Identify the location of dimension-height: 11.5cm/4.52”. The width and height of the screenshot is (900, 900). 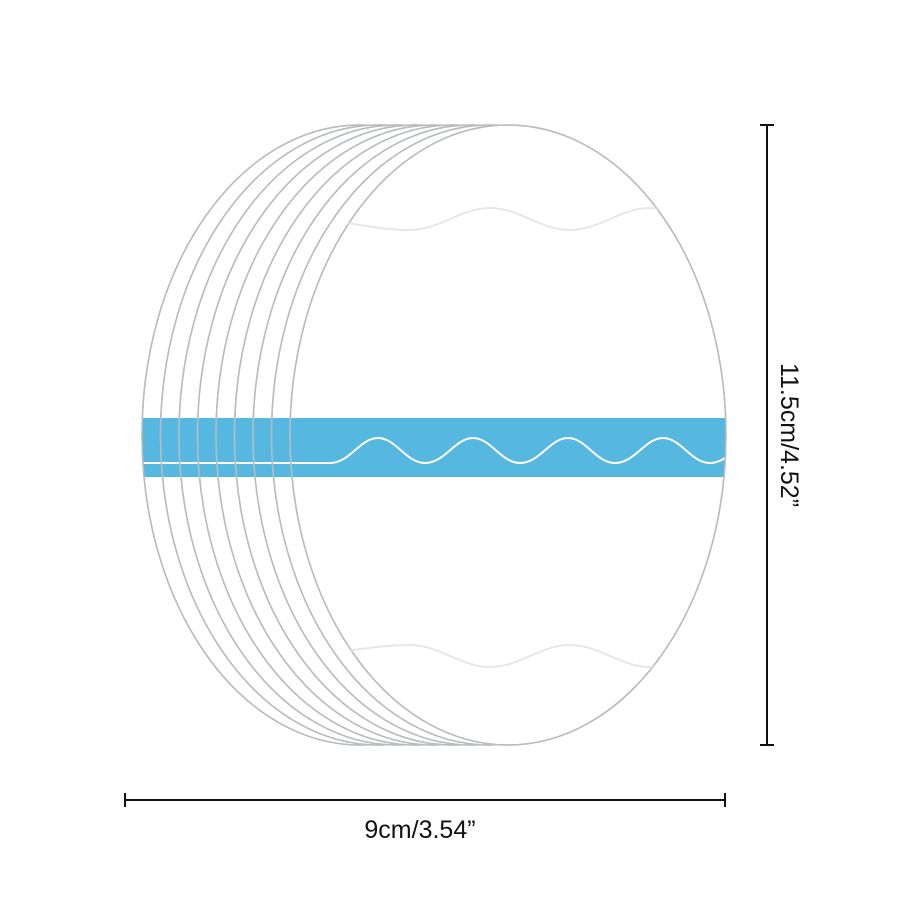
(781, 435).